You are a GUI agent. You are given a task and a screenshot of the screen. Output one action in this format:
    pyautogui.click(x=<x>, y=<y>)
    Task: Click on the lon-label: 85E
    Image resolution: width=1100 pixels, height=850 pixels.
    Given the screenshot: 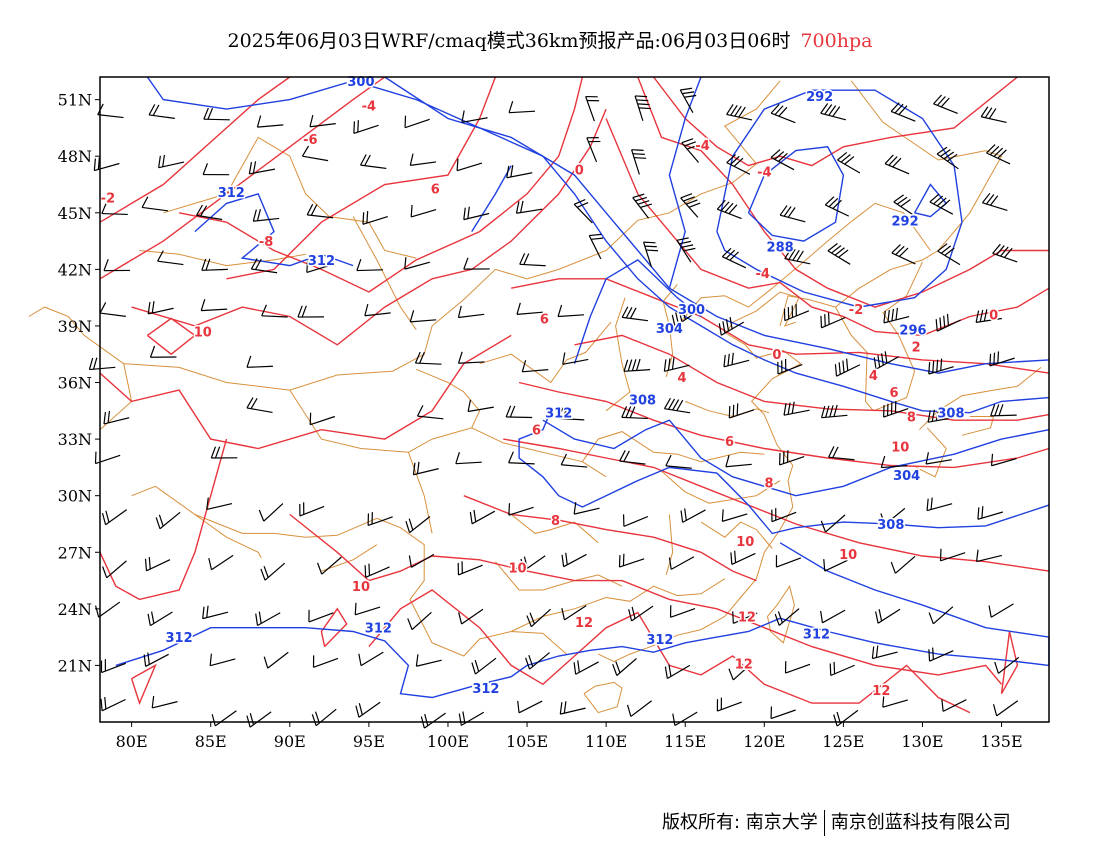 What is the action you would take?
    pyautogui.click(x=211, y=741)
    